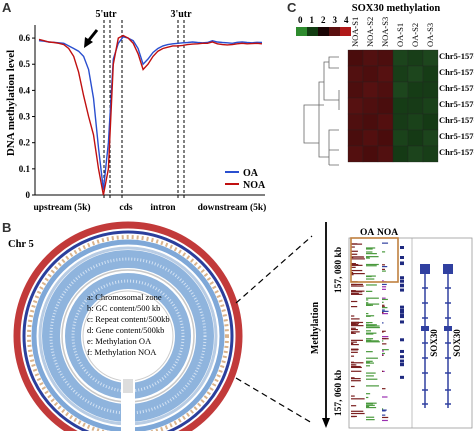  I want to click on row-label: Chr5-157-079312-, so click(456, 88).